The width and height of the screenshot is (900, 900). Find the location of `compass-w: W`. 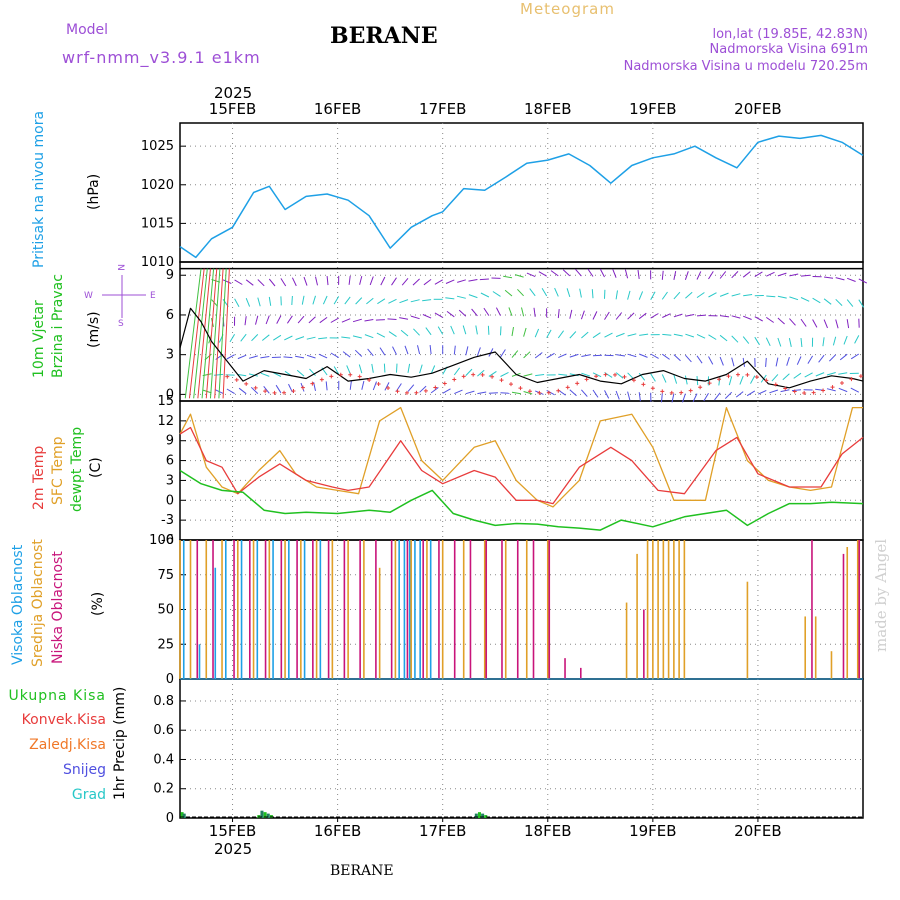

compass-w: W is located at coordinates (88, 296).